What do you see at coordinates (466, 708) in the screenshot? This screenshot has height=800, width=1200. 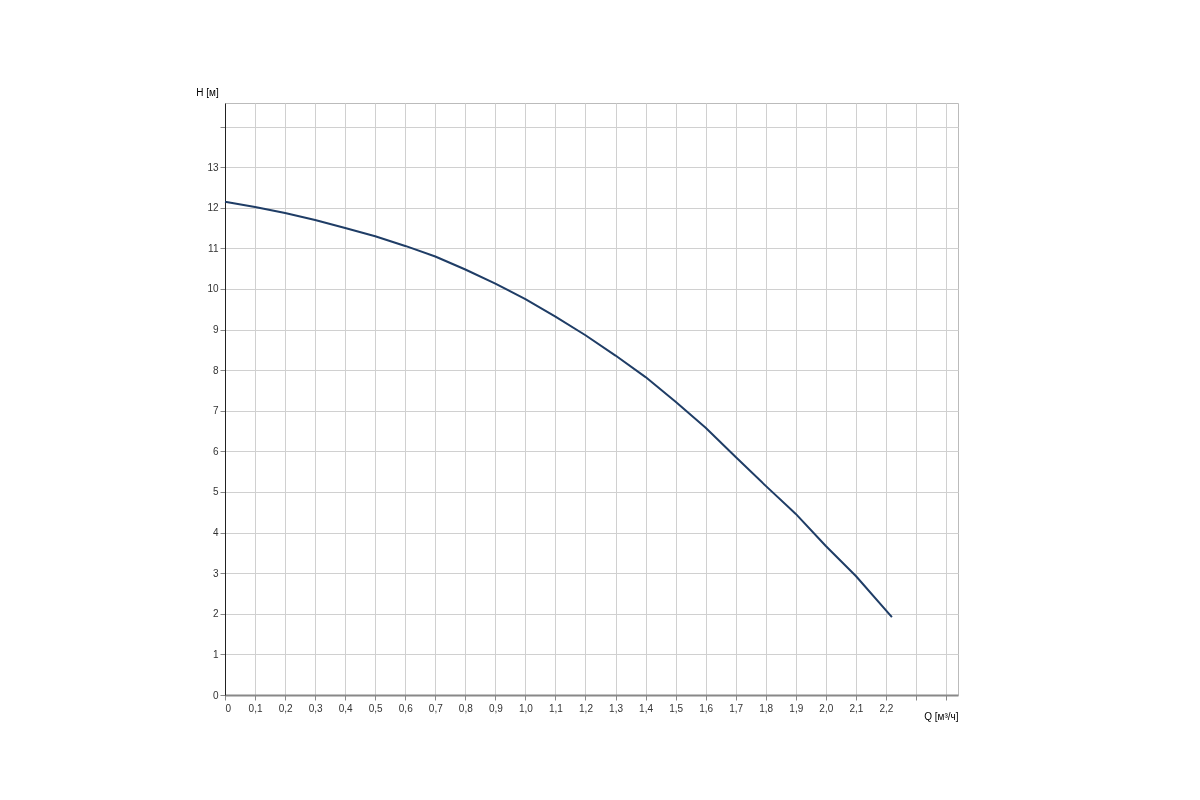 I see `x-tick-label: 0,8` at bounding box center [466, 708].